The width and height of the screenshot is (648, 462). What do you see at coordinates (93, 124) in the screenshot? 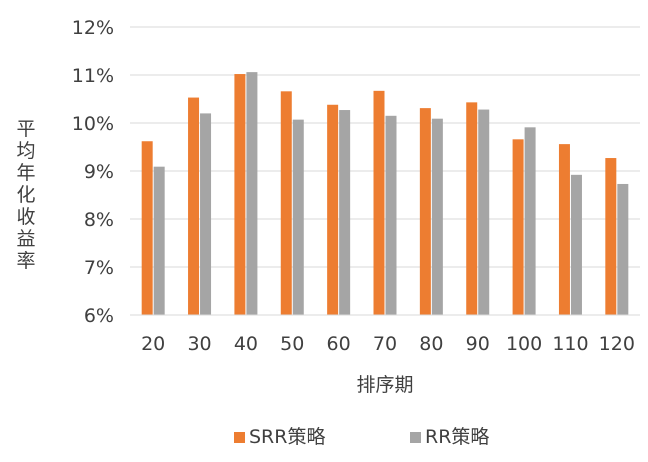
I see `y-tick-label: 10%` at bounding box center [93, 124].